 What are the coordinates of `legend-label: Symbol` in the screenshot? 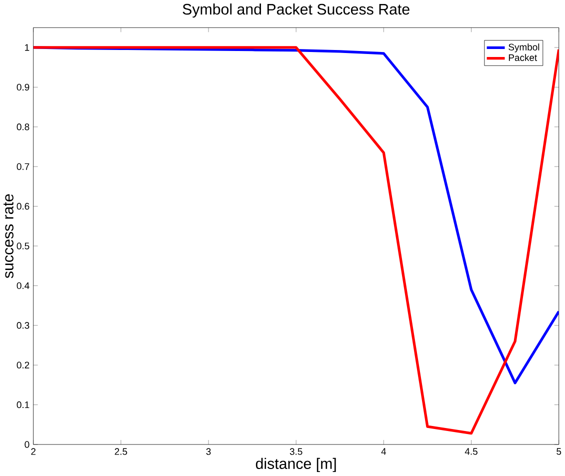 It's located at (524, 48).